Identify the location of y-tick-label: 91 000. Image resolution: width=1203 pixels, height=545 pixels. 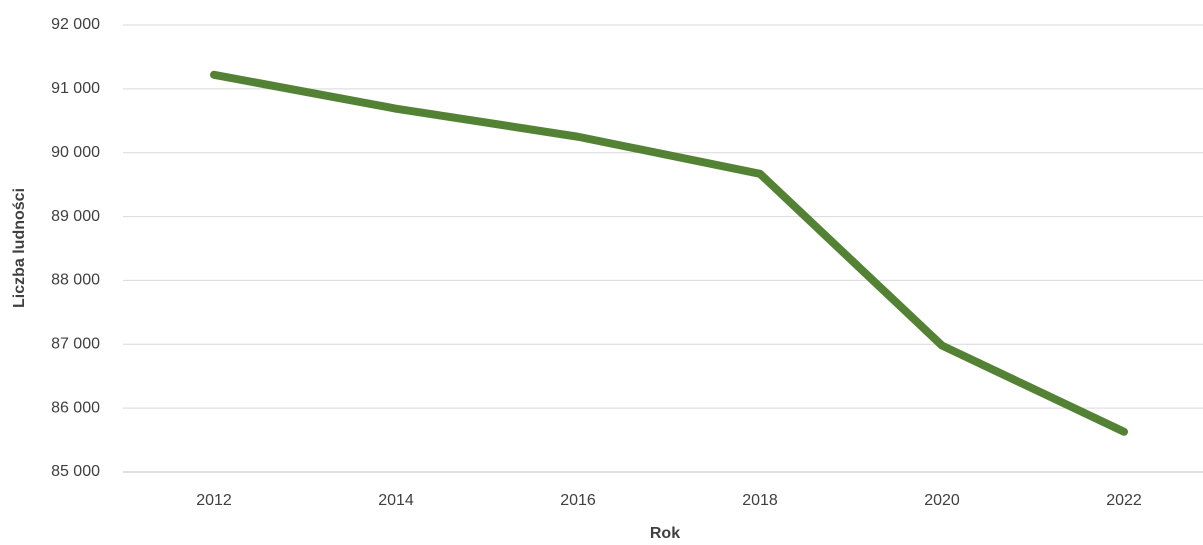
(75, 88).